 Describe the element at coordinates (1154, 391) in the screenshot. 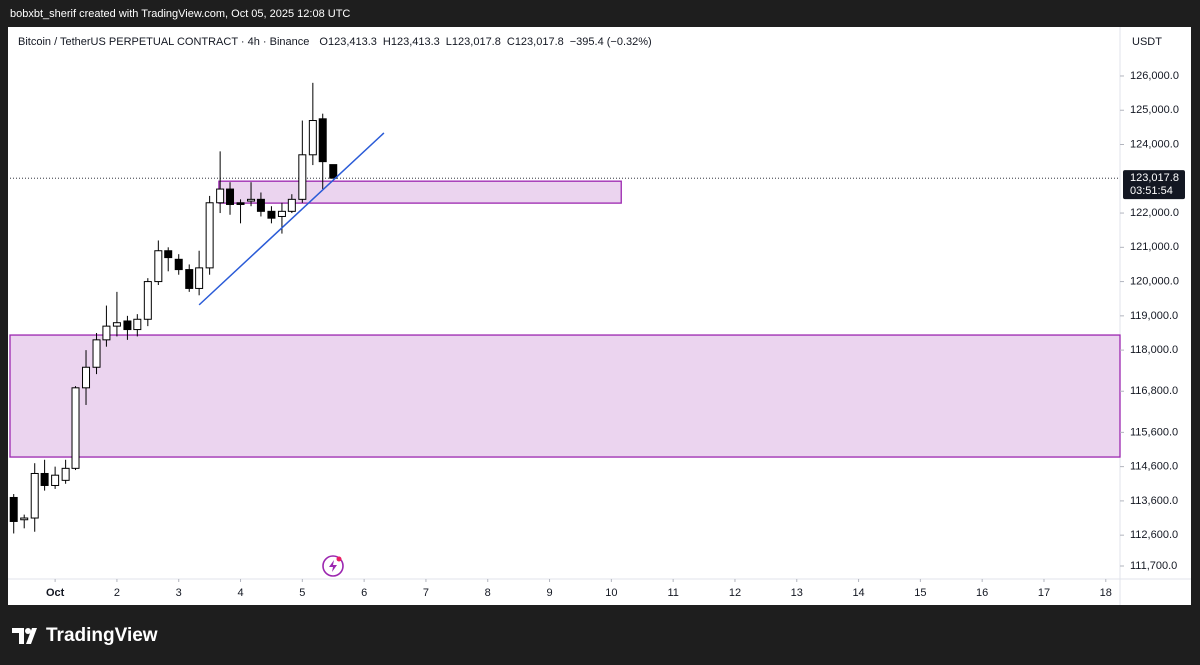

I see `y-tick-label: 116,800.0` at that location.